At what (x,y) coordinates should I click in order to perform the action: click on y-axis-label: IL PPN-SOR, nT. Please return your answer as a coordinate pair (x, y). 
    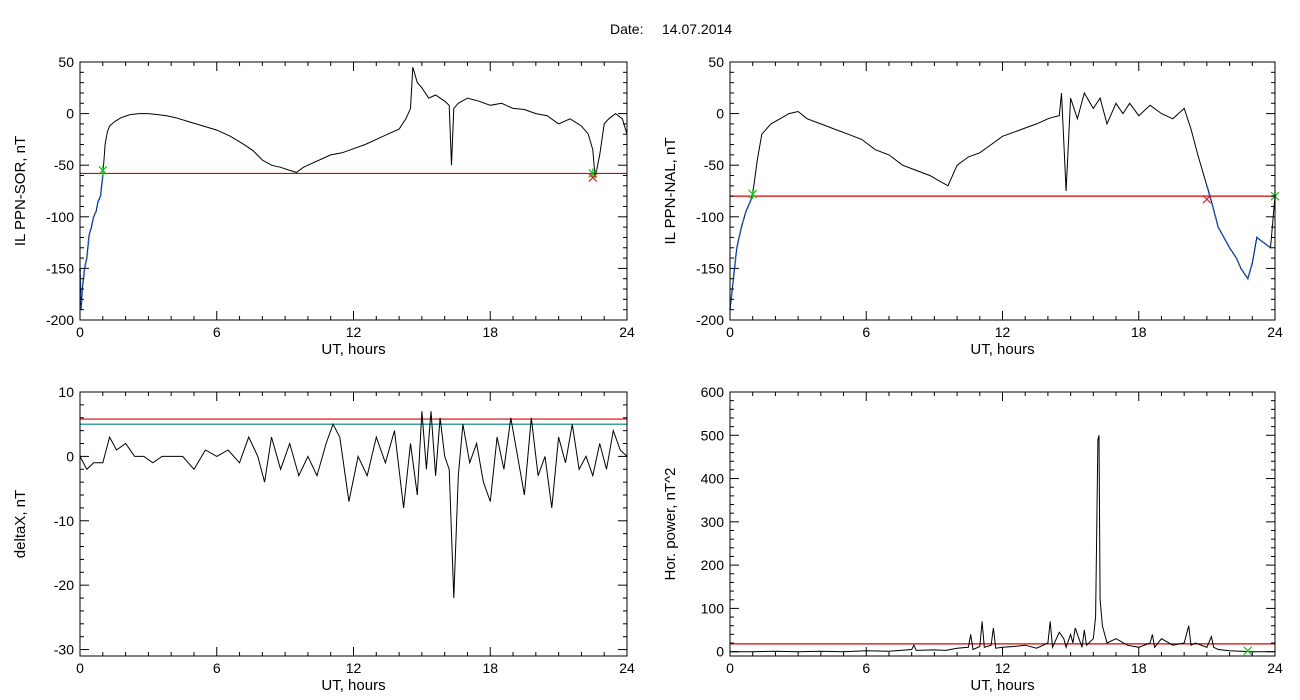
    Looking at the image, I should click on (20, 191).